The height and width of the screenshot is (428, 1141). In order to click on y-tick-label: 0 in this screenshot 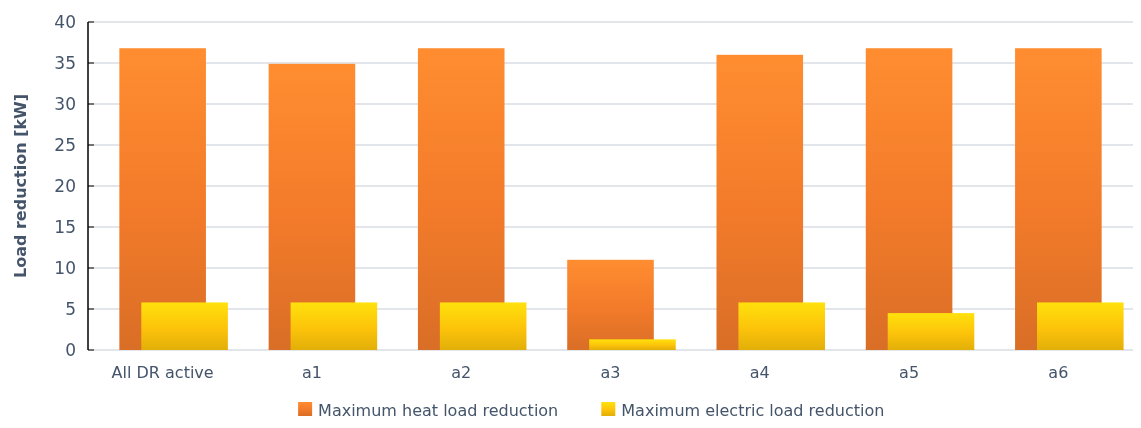, I will do `click(70, 349)`.